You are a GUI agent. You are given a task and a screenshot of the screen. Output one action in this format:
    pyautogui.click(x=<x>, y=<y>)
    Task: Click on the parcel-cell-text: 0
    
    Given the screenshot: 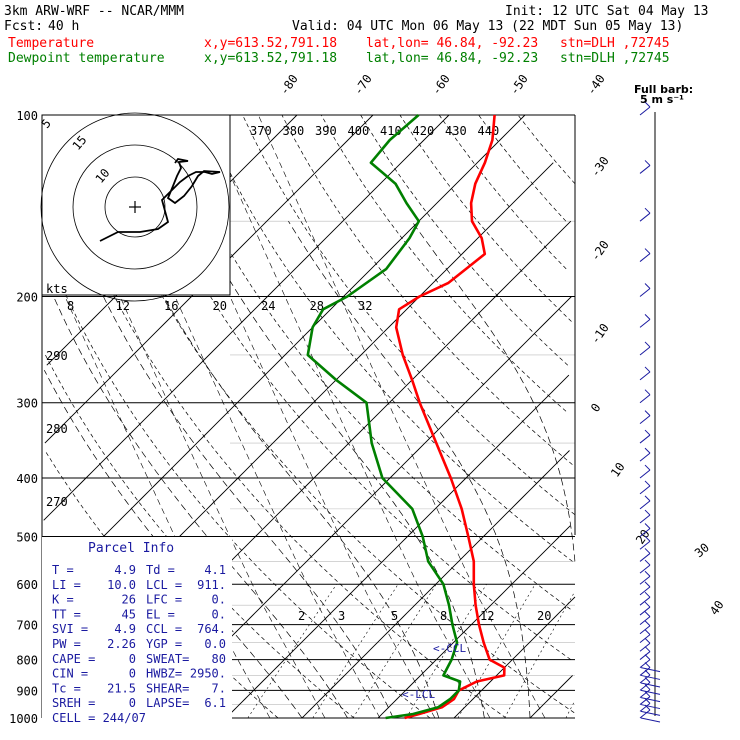 What is the action you would take?
    pyautogui.click(x=132, y=674)
    